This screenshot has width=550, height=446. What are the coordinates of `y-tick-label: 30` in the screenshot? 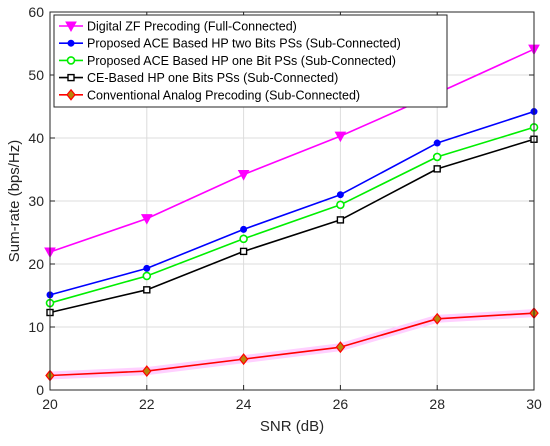 It's located at (36, 201).